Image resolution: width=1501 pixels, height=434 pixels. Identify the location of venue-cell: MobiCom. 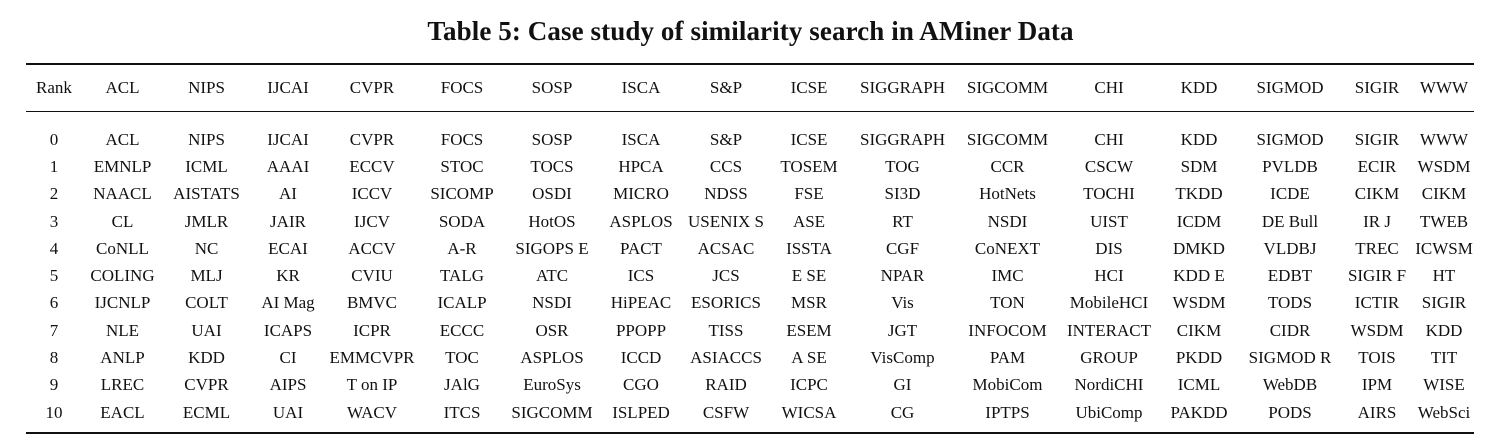
(1007, 385).